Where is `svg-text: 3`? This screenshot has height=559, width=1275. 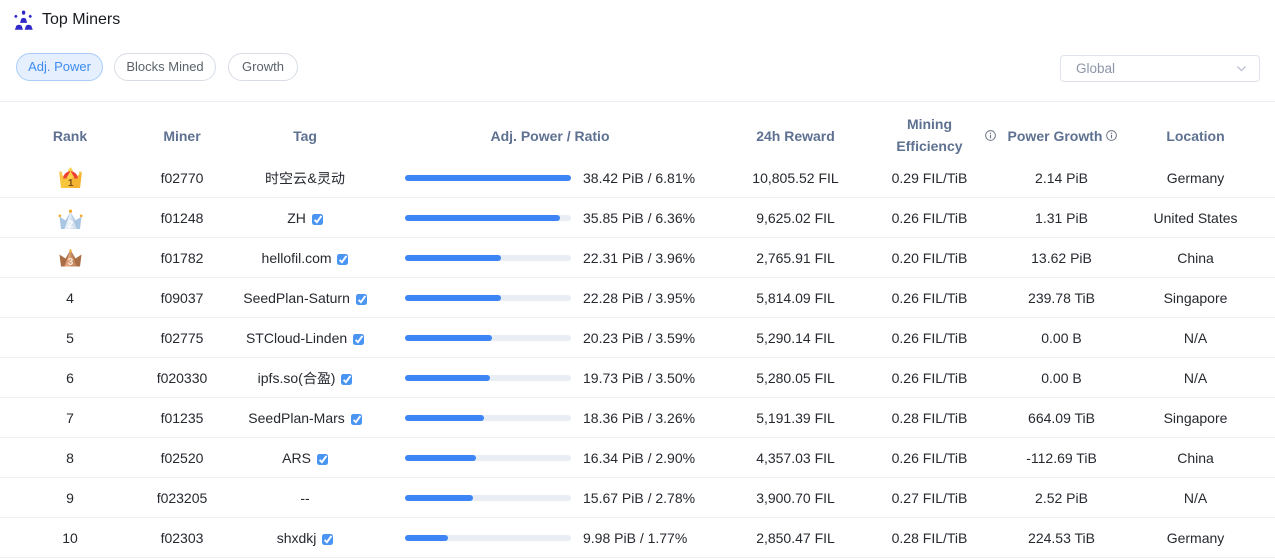
svg-text: 3 is located at coordinates (70, 262).